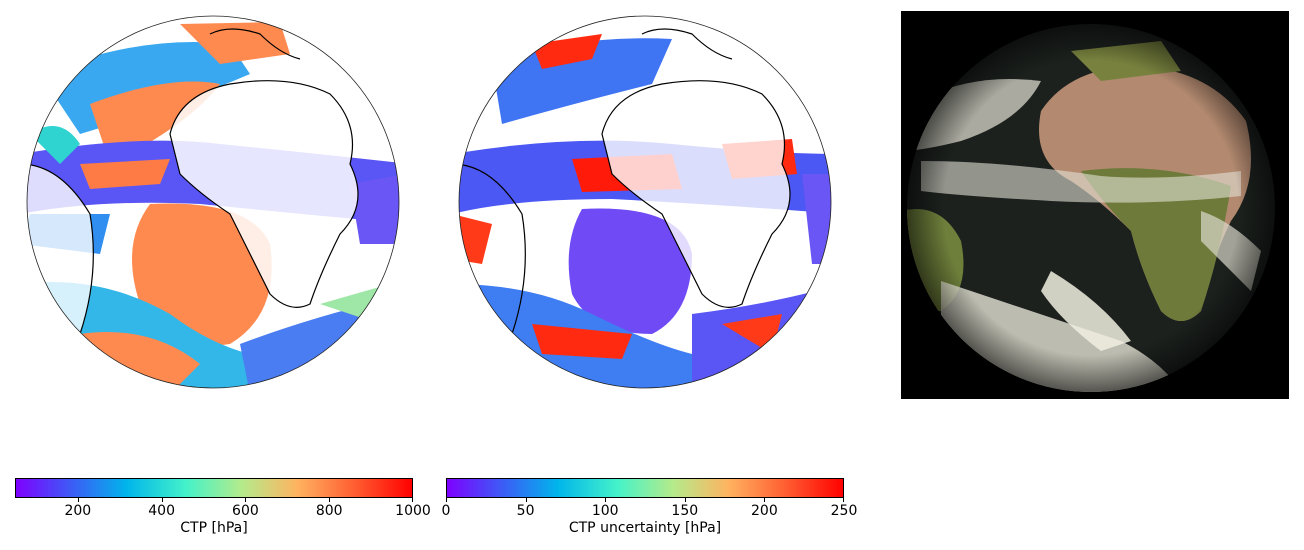  Describe the element at coordinates (645, 528) in the screenshot. I see `ctp-uncertainty-colorbar-label: CTP uncertainty [hPa]` at that location.